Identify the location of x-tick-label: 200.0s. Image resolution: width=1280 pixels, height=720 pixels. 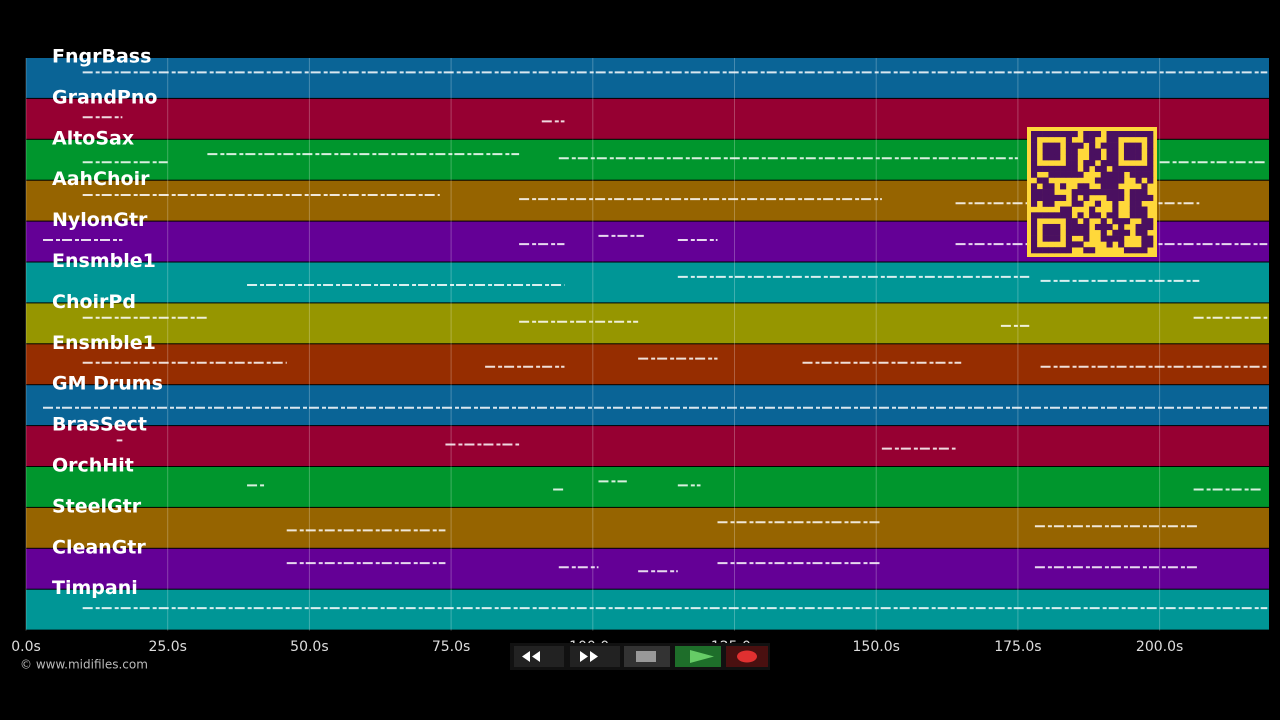
(1159, 647).